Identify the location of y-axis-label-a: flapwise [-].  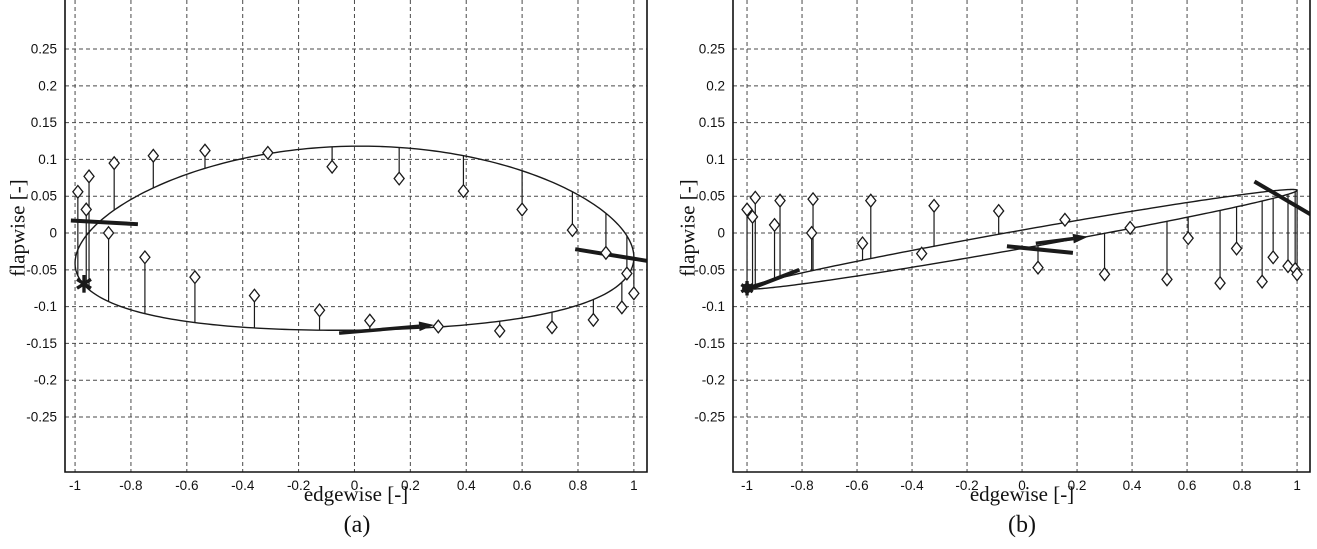
(17, 228).